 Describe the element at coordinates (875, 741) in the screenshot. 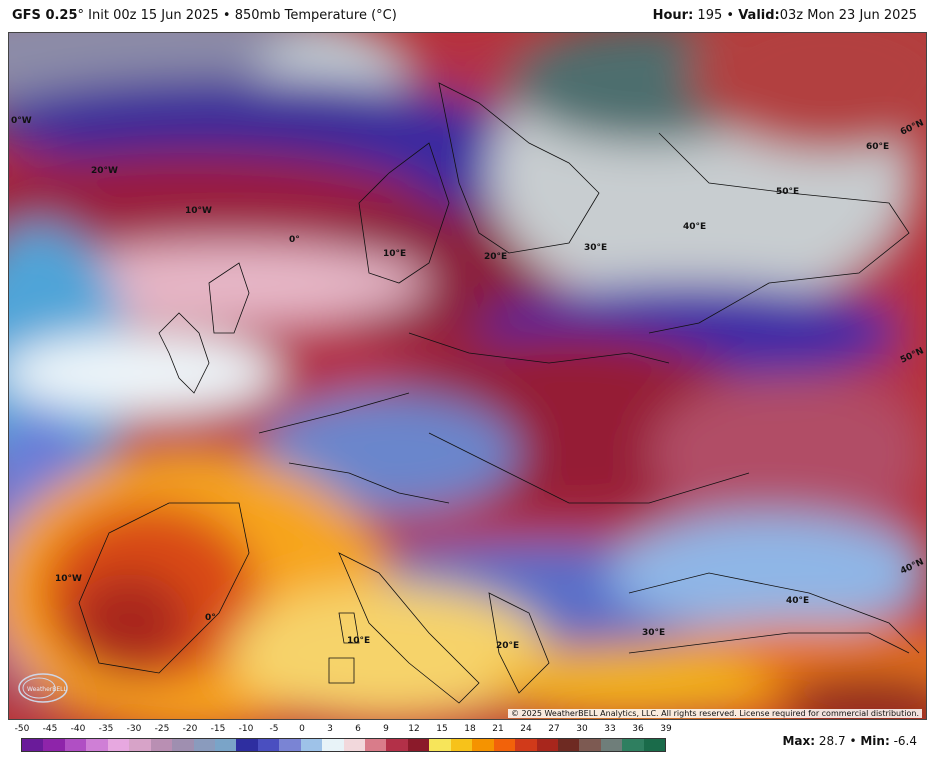

I see `min-label: Min:` at that location.